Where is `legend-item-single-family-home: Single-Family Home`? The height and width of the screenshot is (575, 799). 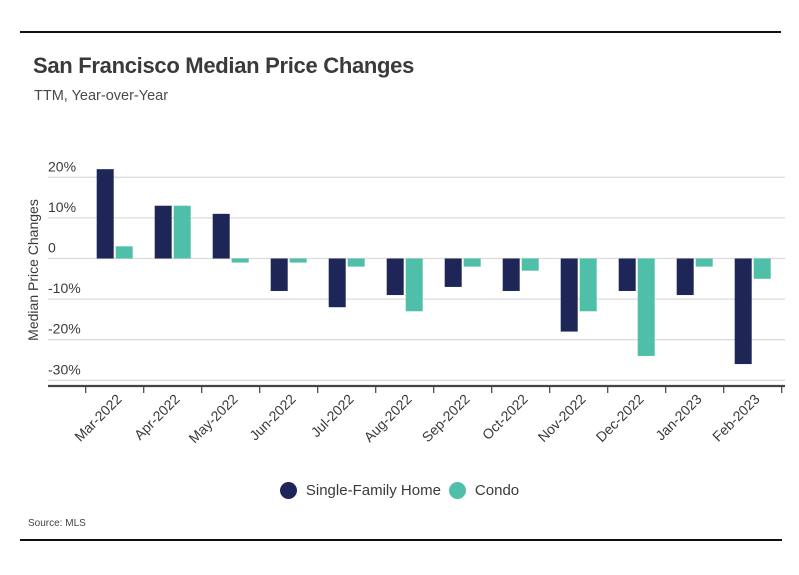 legend-item-single-family-home: Single-Family Home is located at coordinates (360, 490).